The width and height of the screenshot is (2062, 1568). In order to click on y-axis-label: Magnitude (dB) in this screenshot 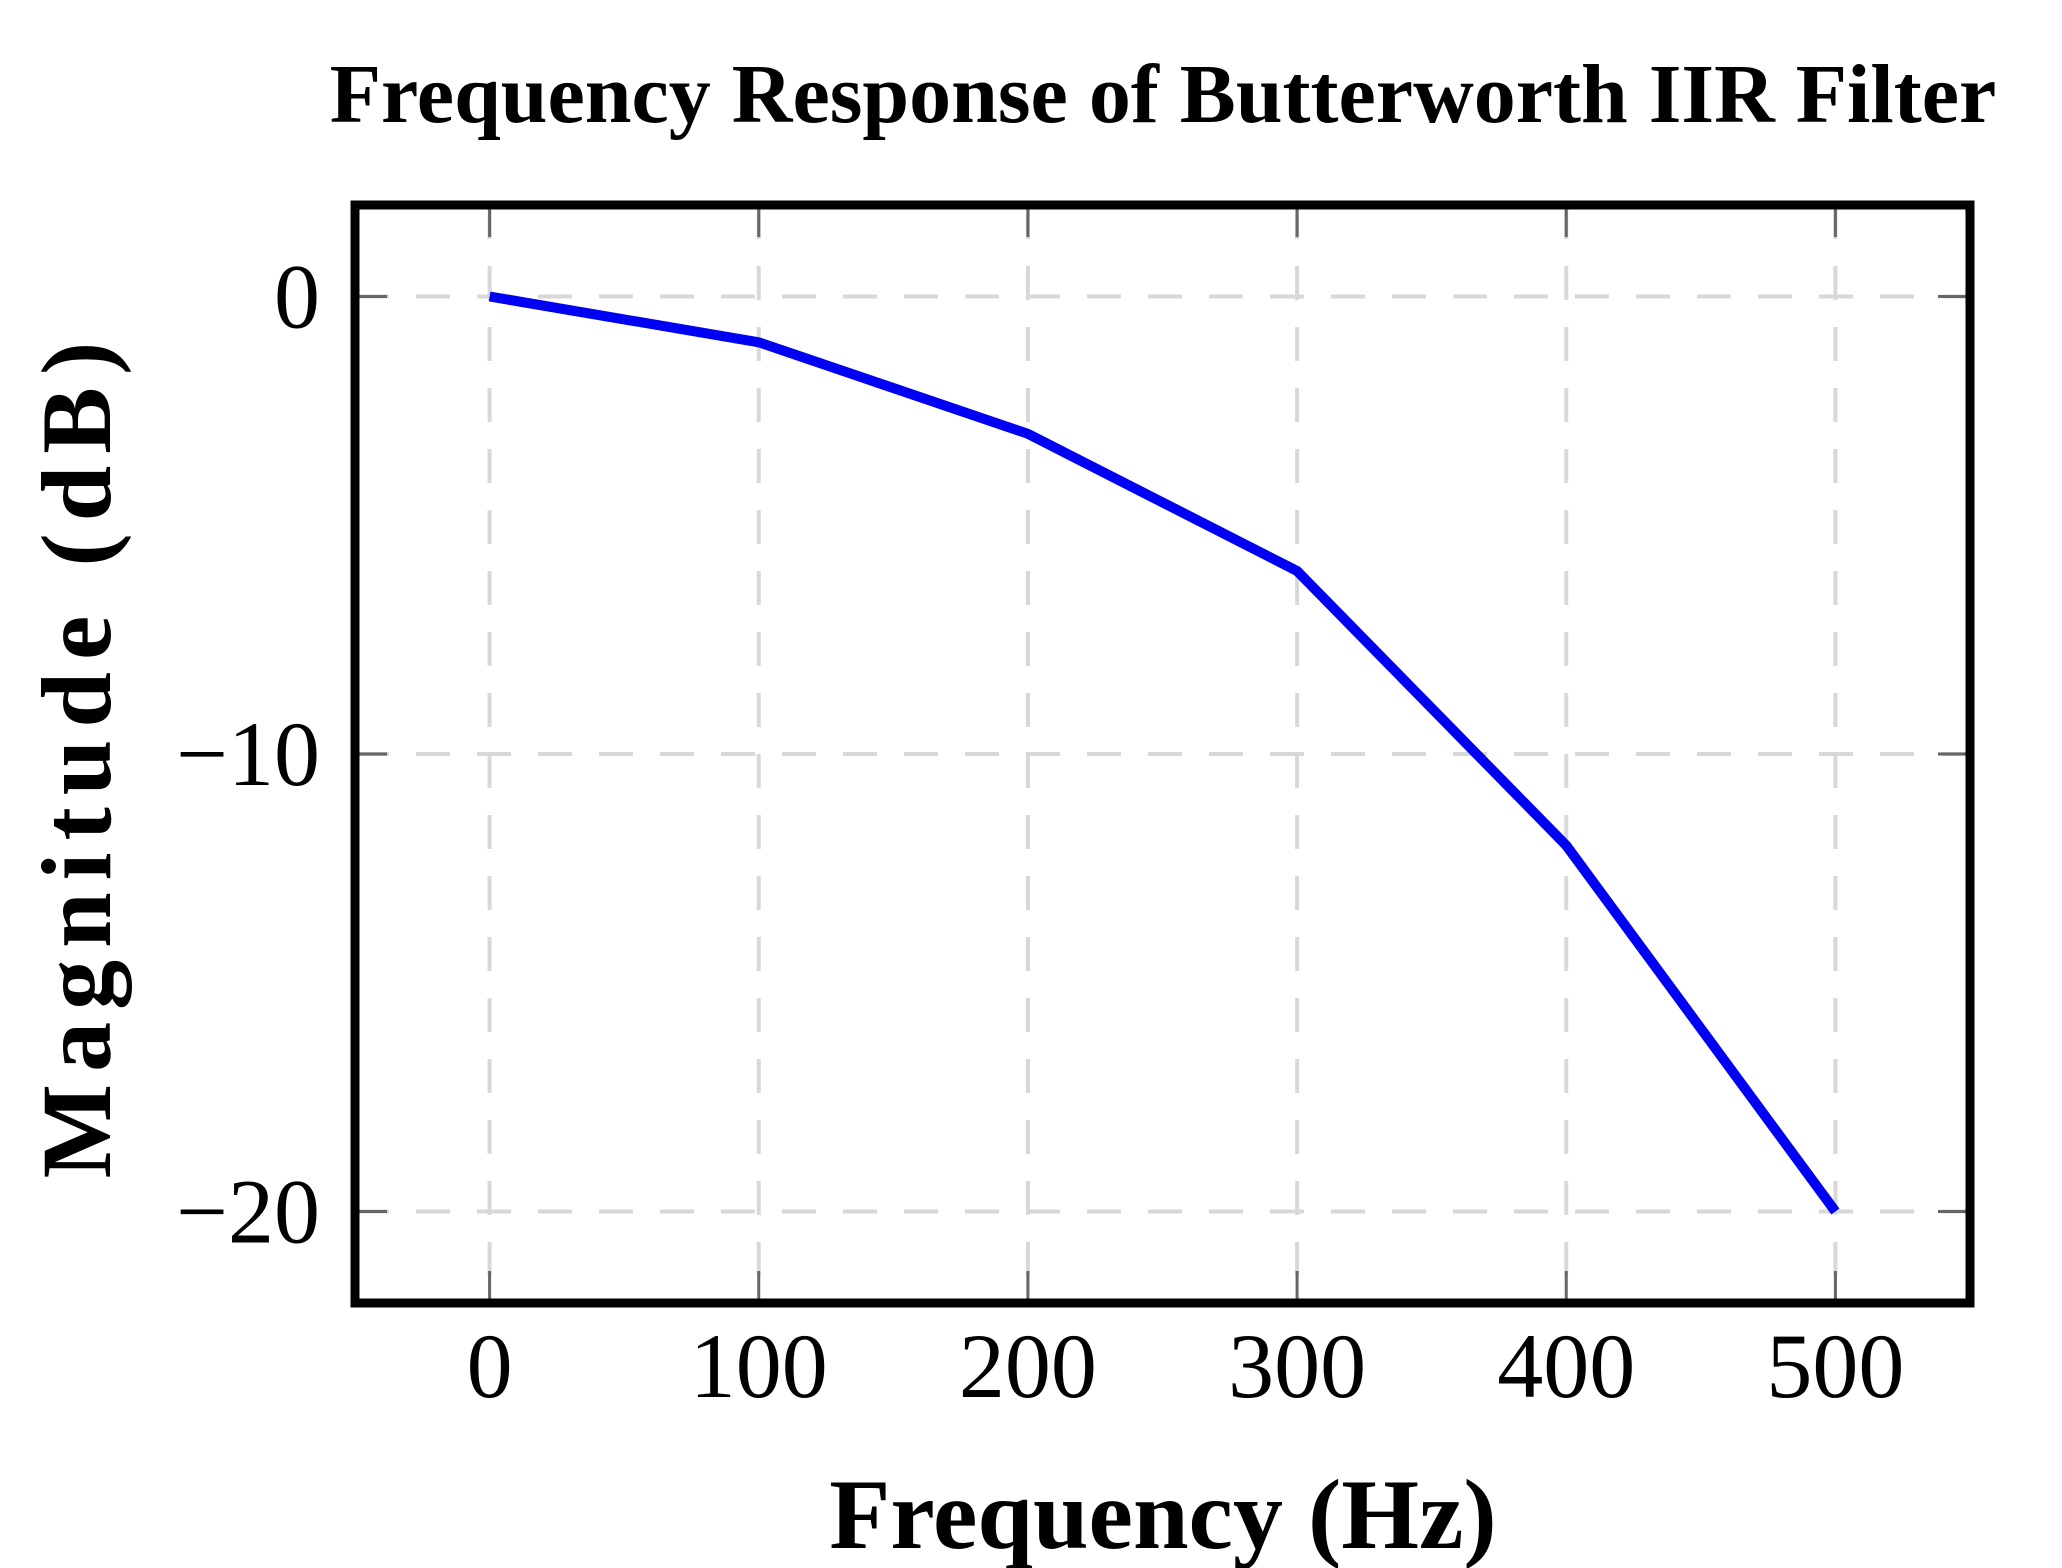, I will do `click(76, 754)`.